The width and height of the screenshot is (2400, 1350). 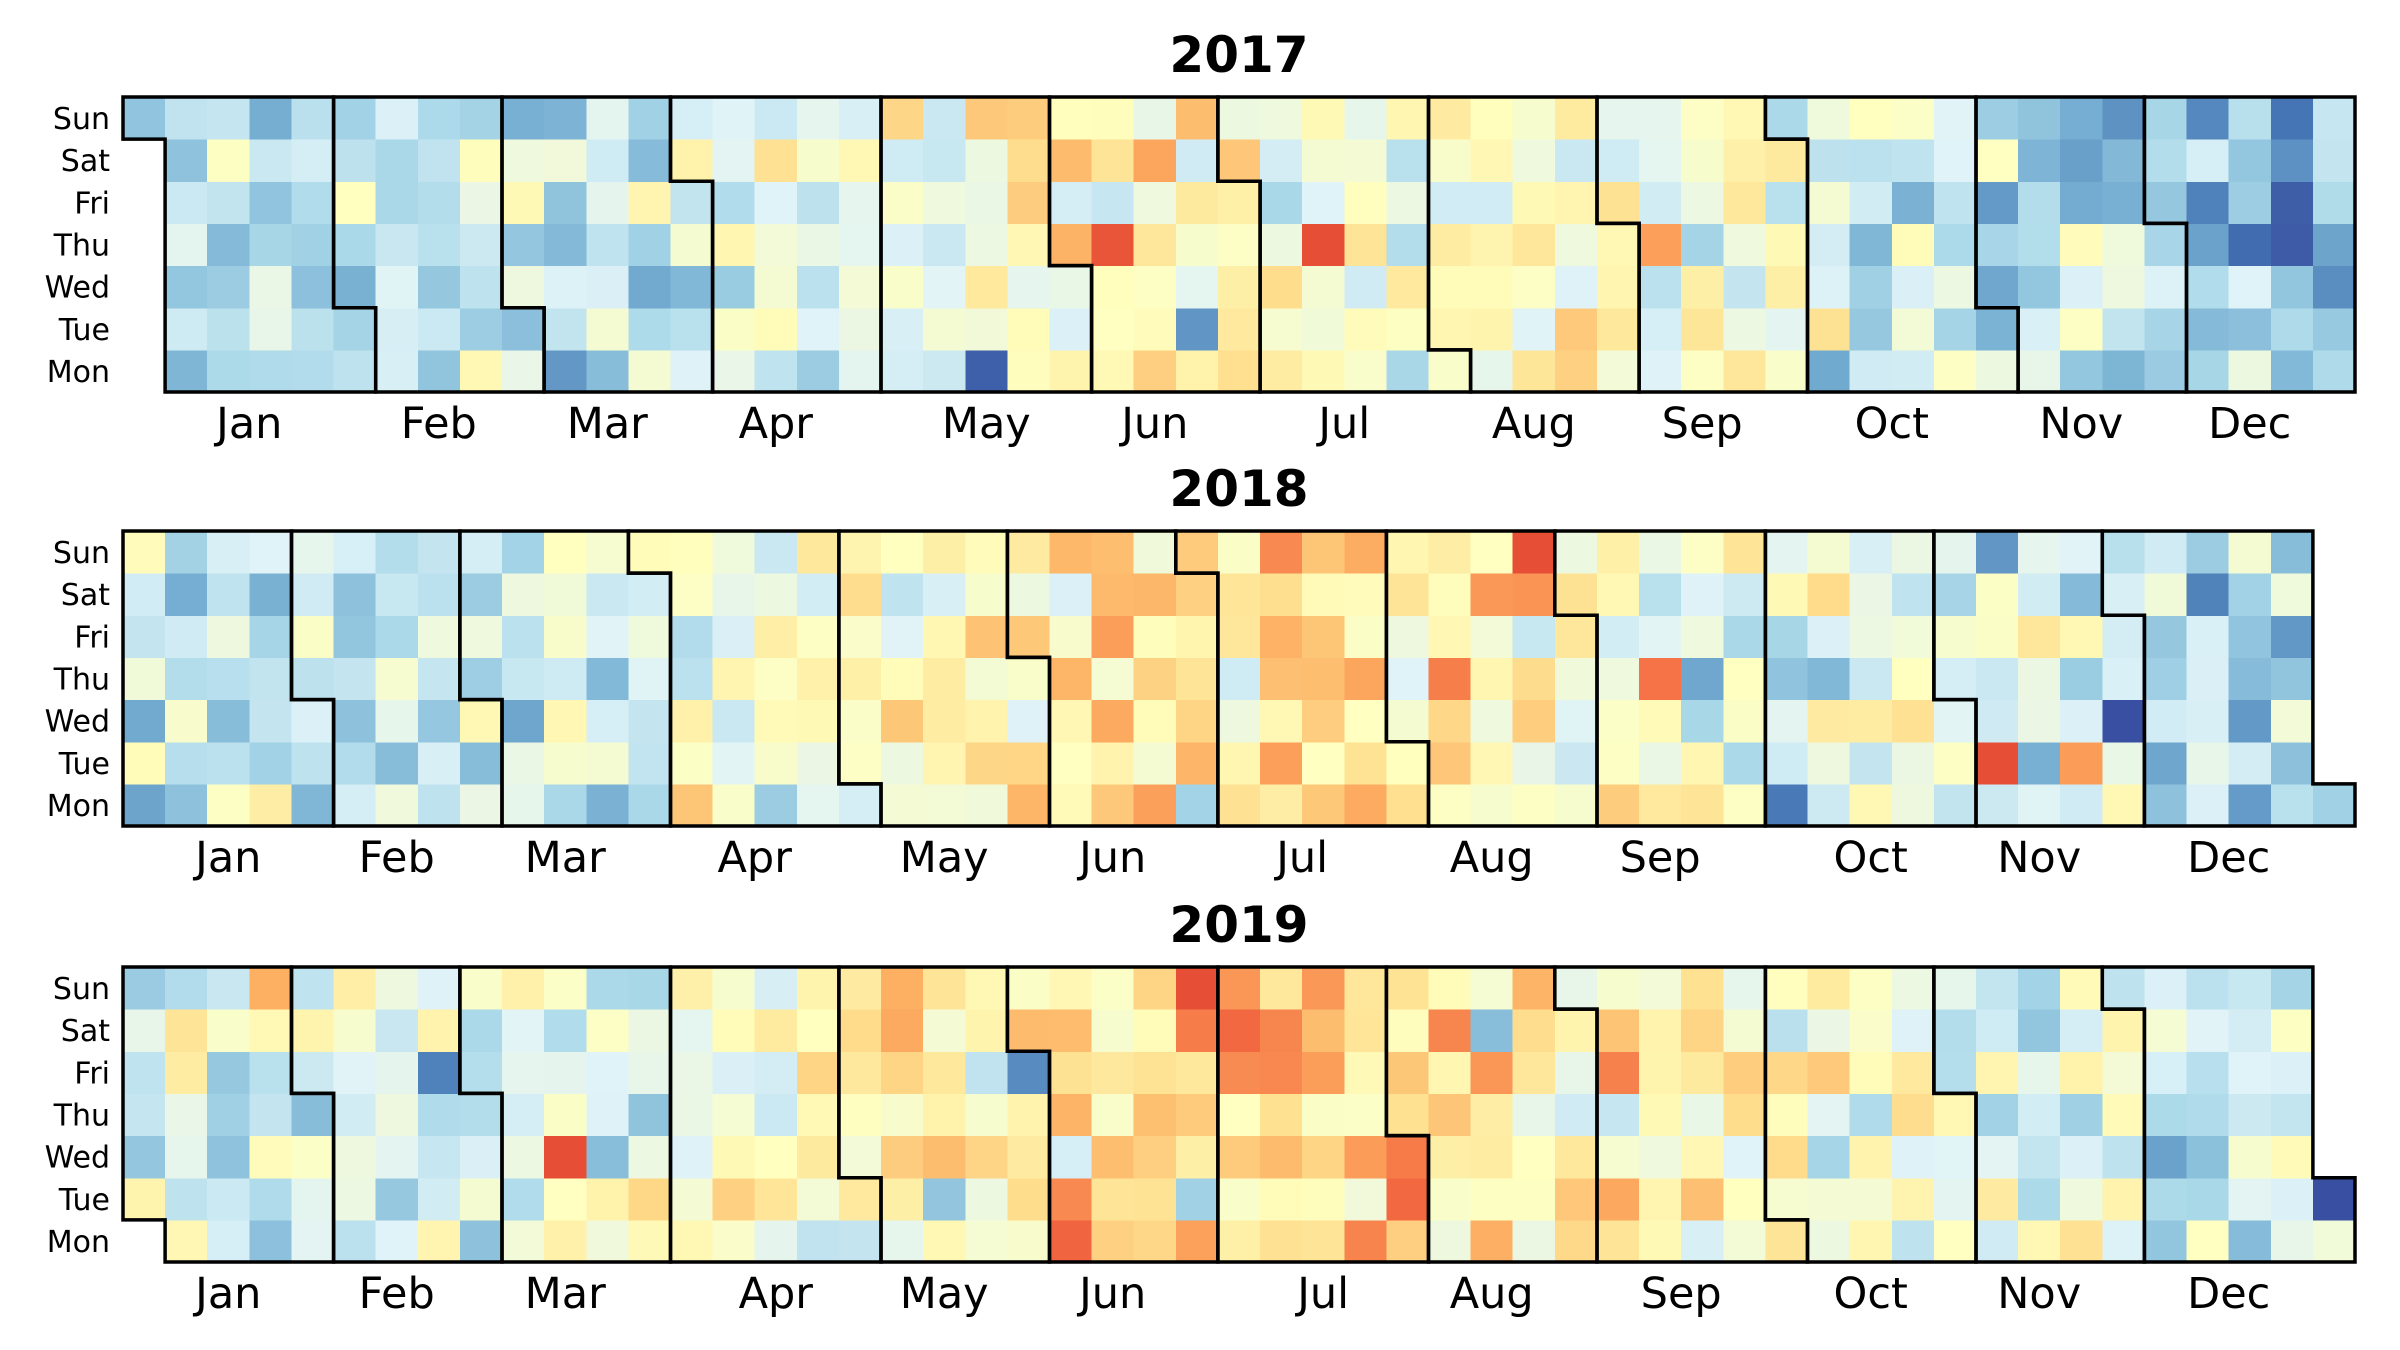 I want to click on weekday-label-sat: Sat, so click(x=85, y=161).